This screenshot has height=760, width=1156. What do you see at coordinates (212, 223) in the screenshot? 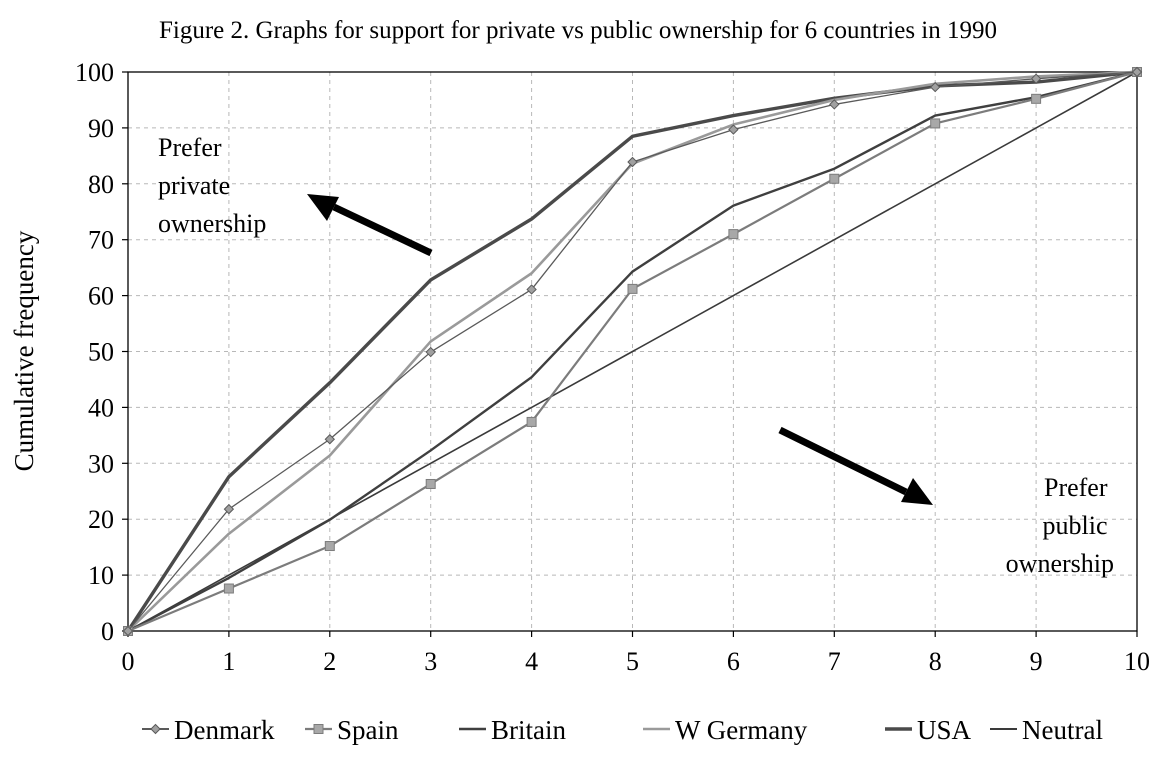
I see `annotation-private-line-3: ownership` at bounding box center [212, 223].